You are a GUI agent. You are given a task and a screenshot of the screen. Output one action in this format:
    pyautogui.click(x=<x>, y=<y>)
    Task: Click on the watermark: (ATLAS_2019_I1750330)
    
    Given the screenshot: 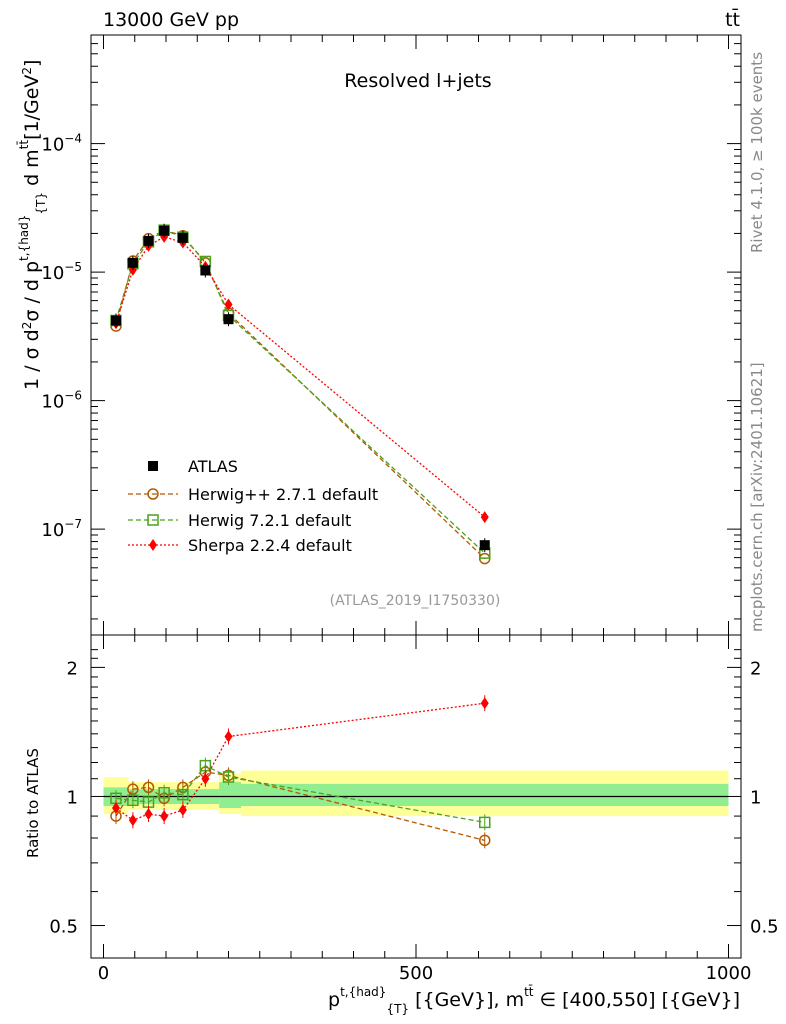 What is the action you would take?
    pyautogui.click(x=415, y=601)
    